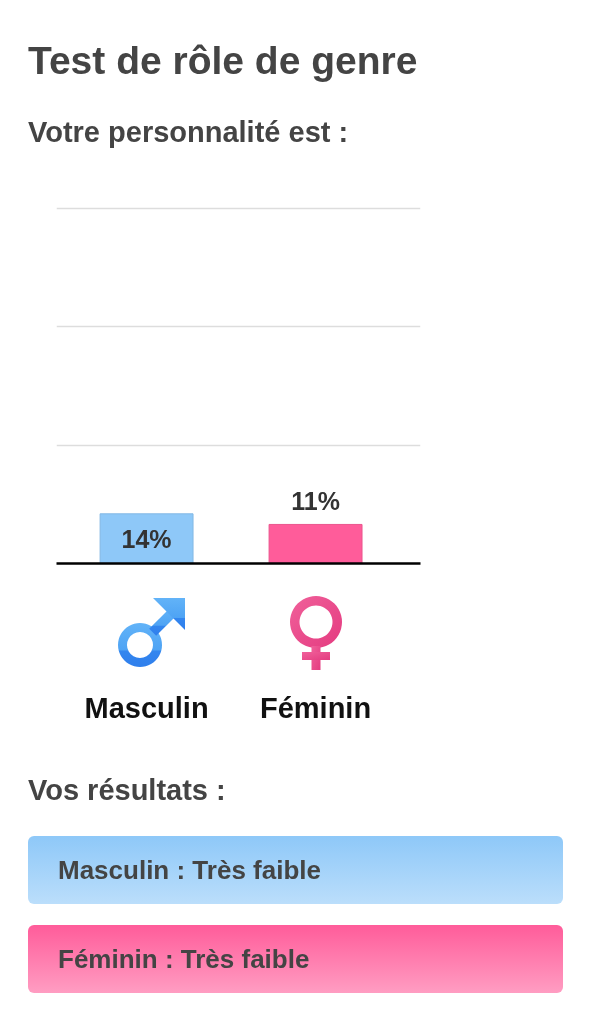 This screenshot has height=1024, width=590. I want to click on chart-title: Test de rôle de genre, so click(223, 60).